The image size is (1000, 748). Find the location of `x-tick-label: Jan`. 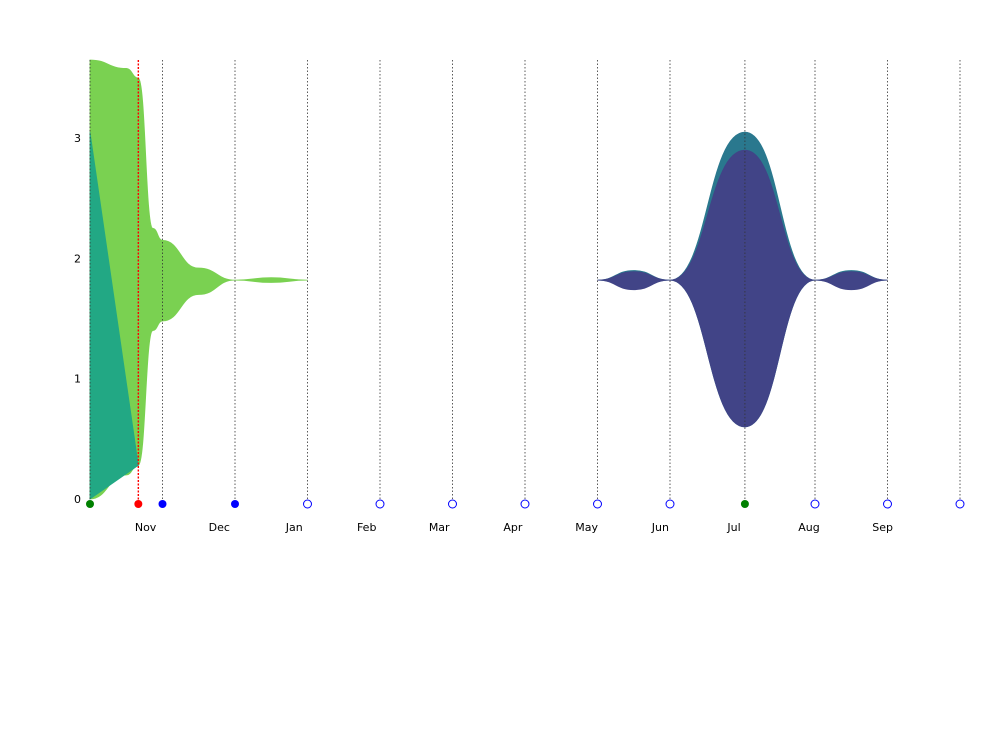

x-tick-label: Jan is located at coordinates (294, 527).